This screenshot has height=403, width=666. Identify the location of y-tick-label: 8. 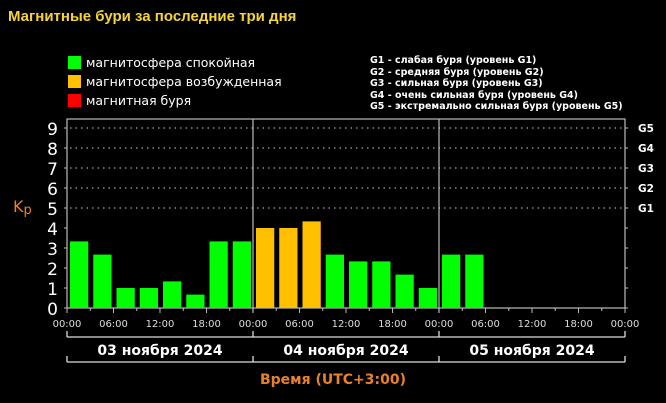
(52, 150).